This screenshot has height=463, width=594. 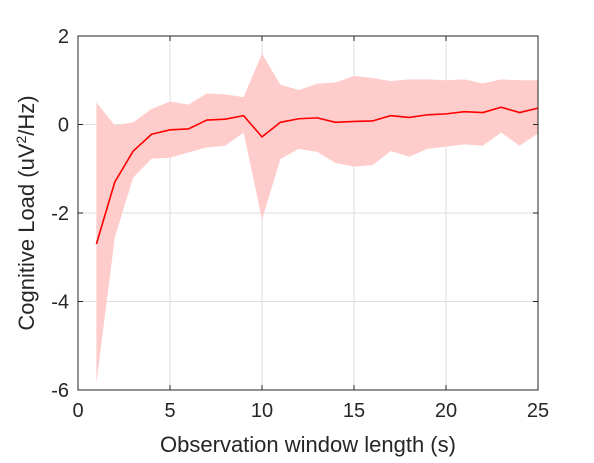 I want to click on x-tick-label: 15, so click(x=354, y=411).